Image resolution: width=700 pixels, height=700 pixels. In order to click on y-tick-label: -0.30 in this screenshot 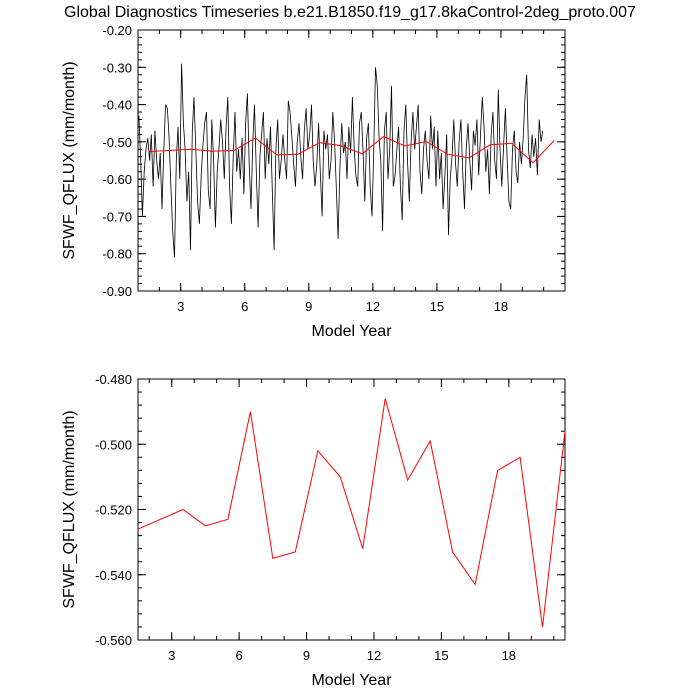, I will do `click(117, 67)`.